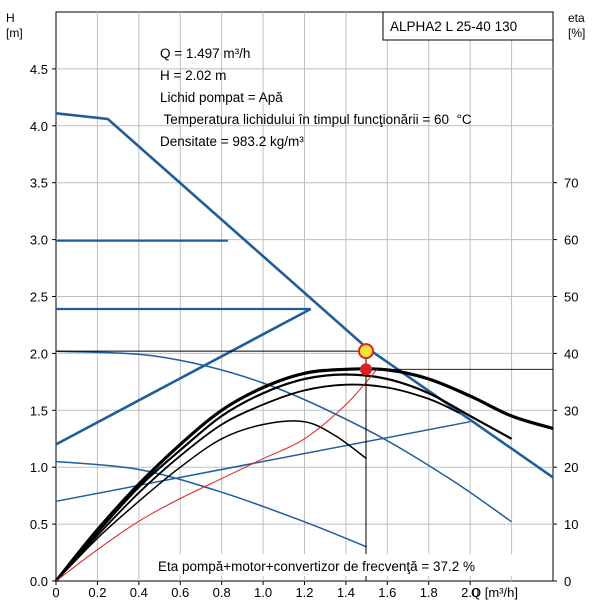 The height and width of the screenshot is (602, 605). I want to click on efficiency-curve, so click(211, 501).